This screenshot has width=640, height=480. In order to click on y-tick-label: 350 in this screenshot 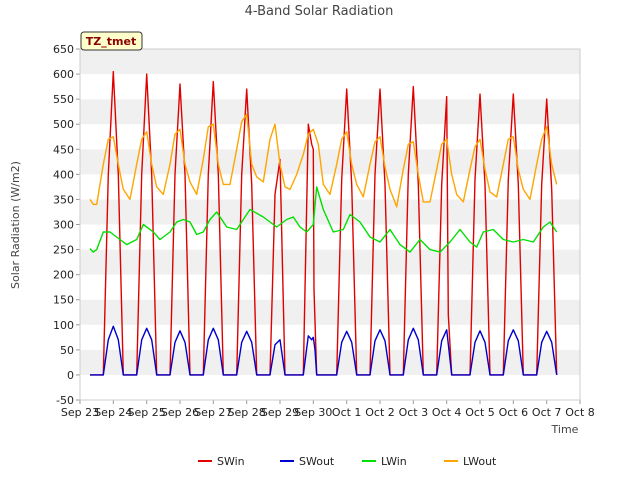, I will do `click(63, 199)`.